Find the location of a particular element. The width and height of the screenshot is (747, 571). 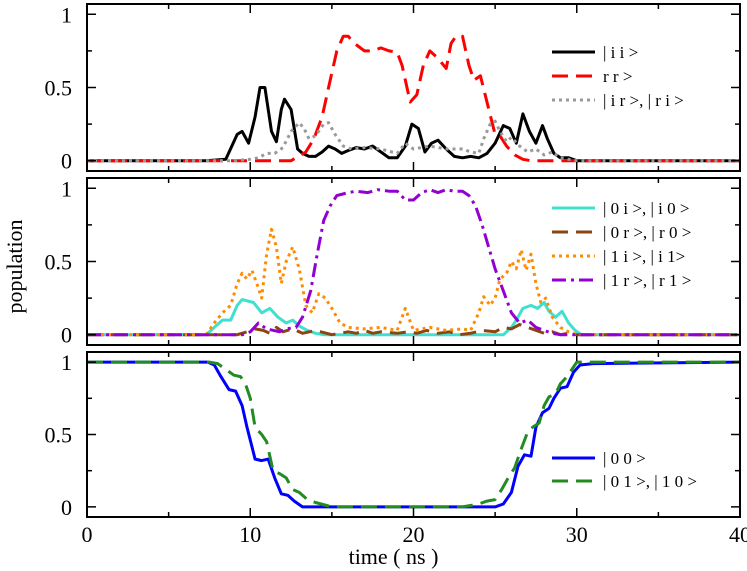

legend-label-0-i-i-0: | 0 i >, | i 0 > is located at coordinates (646, 208).